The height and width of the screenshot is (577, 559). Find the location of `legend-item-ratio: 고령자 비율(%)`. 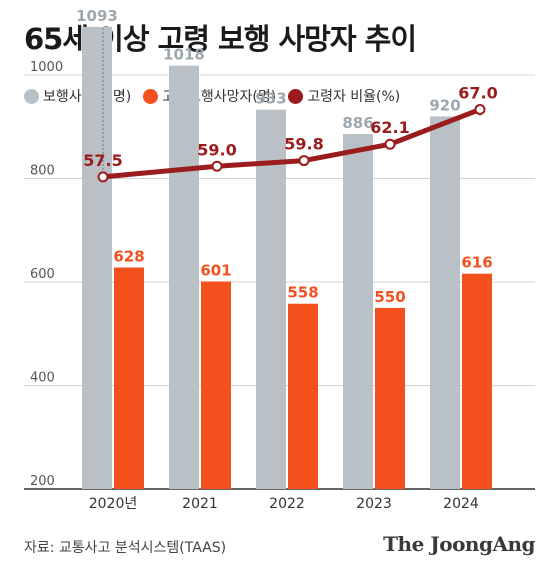

legend-item-ratio: 고령자 비율(%) is located at coordinates (344, 96).